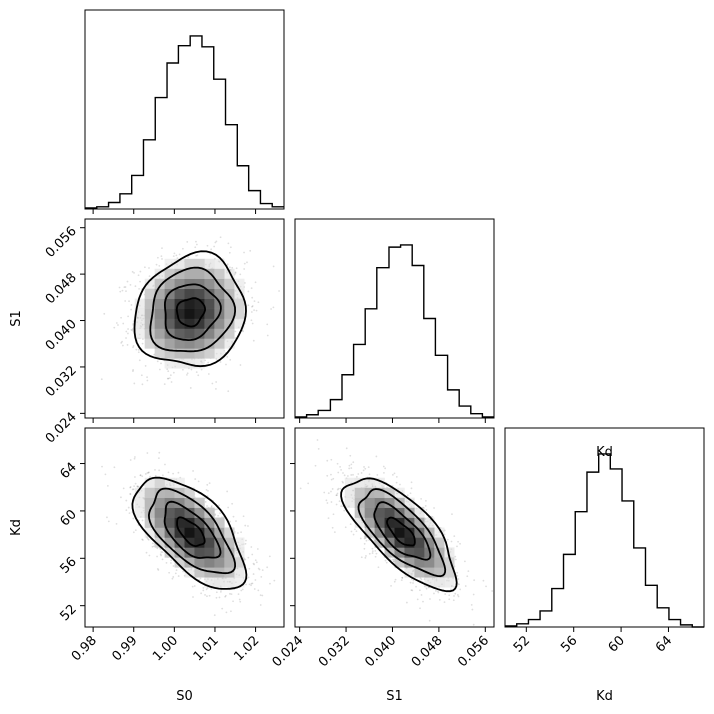 This screenshot has height=714, width=714. What do you see at coordinates (427, 651) in the screenshot?
I see `x-tick-label: 0.048` at bounding box center [427, 651].